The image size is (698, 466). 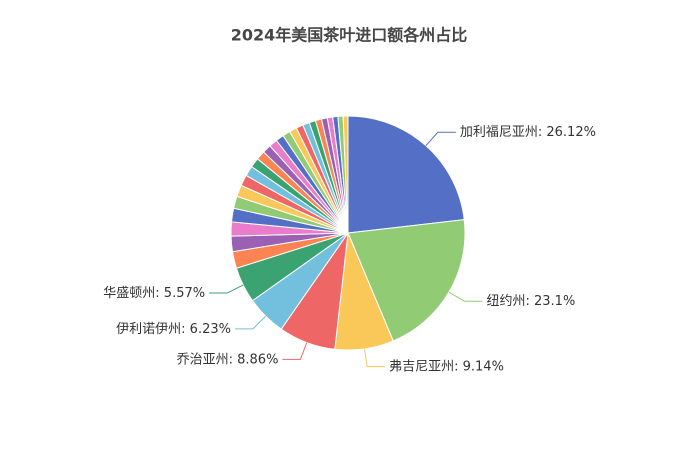 What do you see at coordinates (349, 35) in the screenshot?
I see `chart-title: 2024年美国茶叶进口额各州占比` at bounding box center [349, 35].